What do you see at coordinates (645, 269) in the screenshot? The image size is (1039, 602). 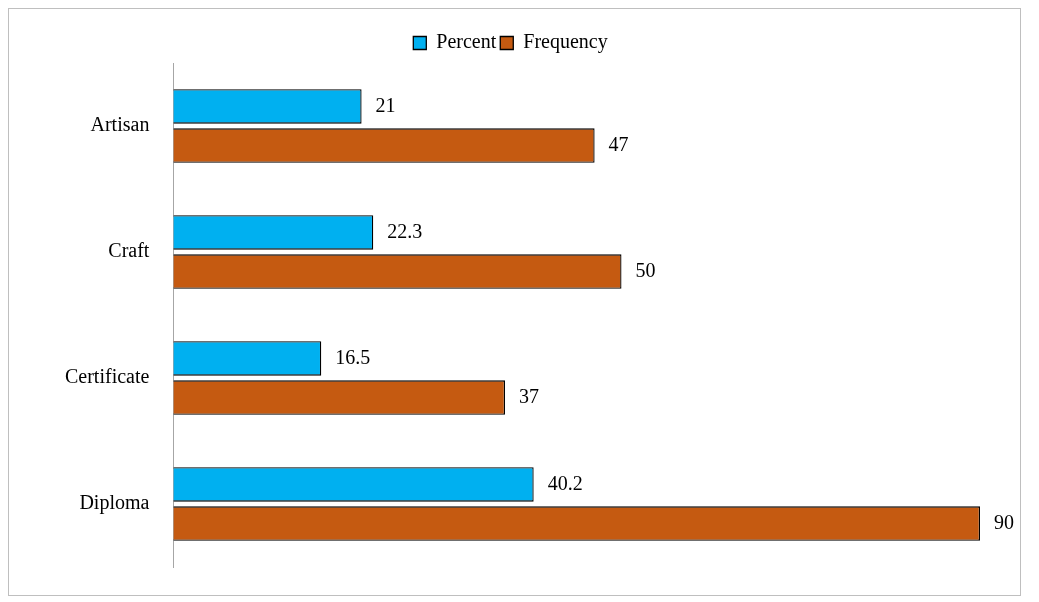 I see `data-label: 50` at bounding box center [645, 269].